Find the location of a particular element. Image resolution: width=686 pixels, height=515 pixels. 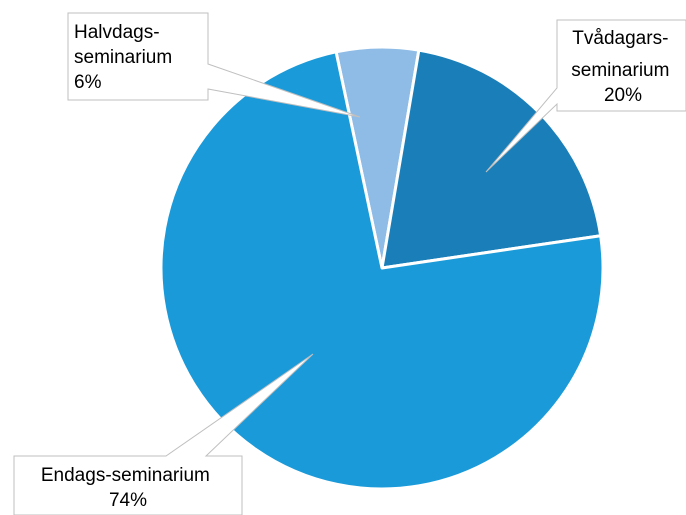

data-label-endags: Endags-seminarium 74% is located at coordinates (163, 434).